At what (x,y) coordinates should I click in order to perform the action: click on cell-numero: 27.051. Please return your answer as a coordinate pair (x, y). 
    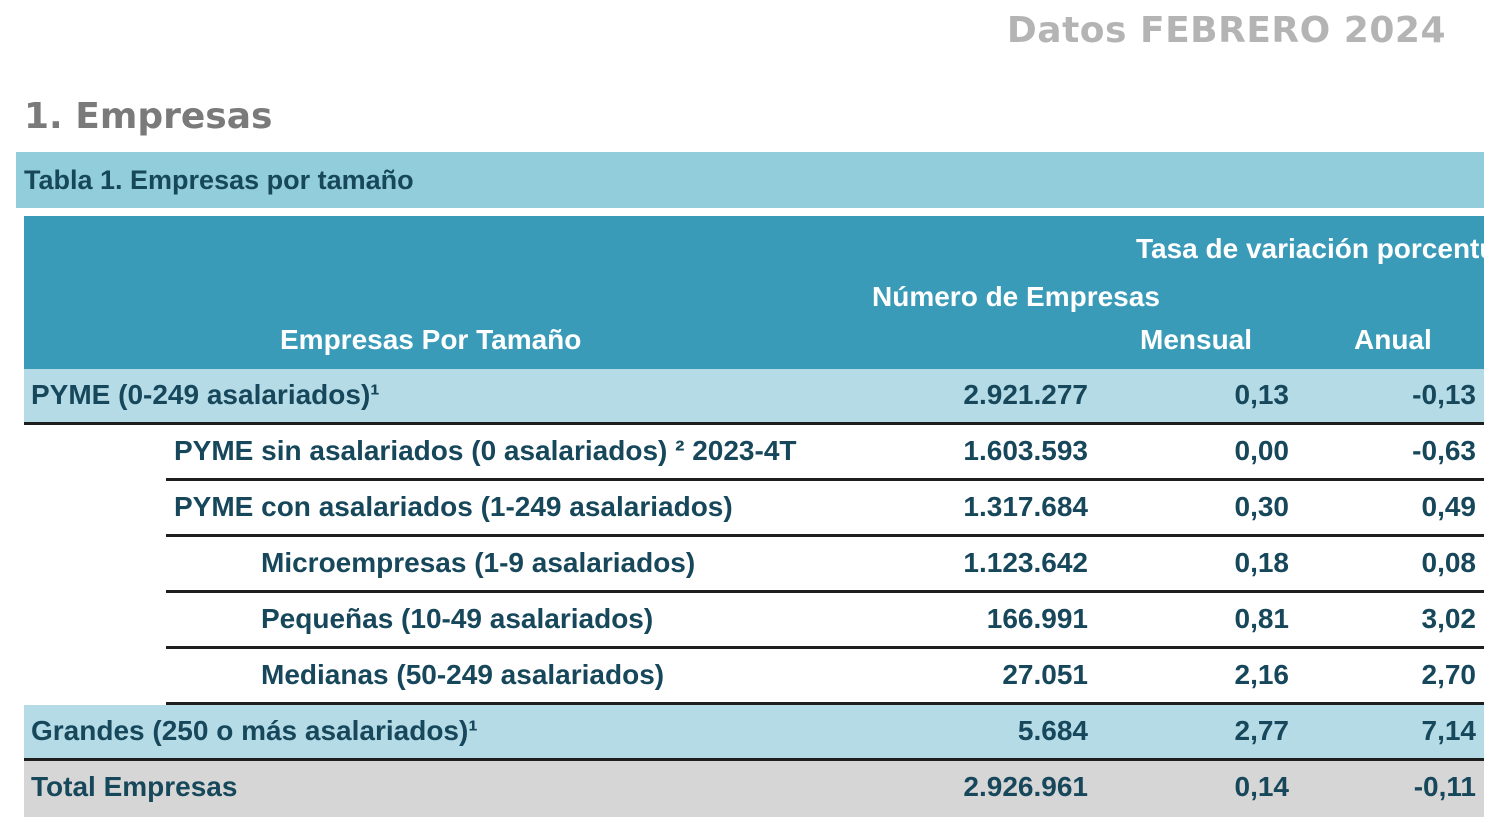
    Looking at the image, I should click on (1045, 674).